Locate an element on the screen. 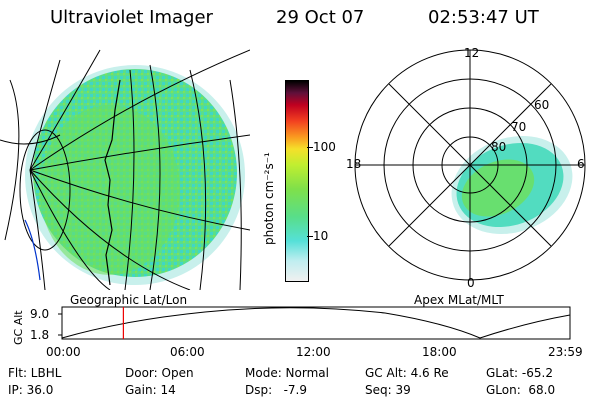  date-label: 29 Oct 07 is located at coordinates (320, 17).